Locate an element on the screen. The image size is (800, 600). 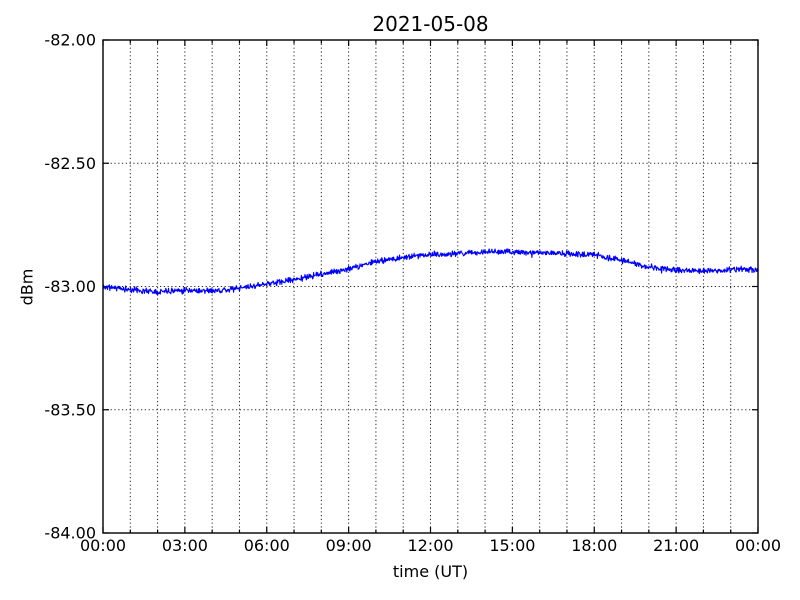
x-tick-label: 18:00 is located at coordinates (594, 545).